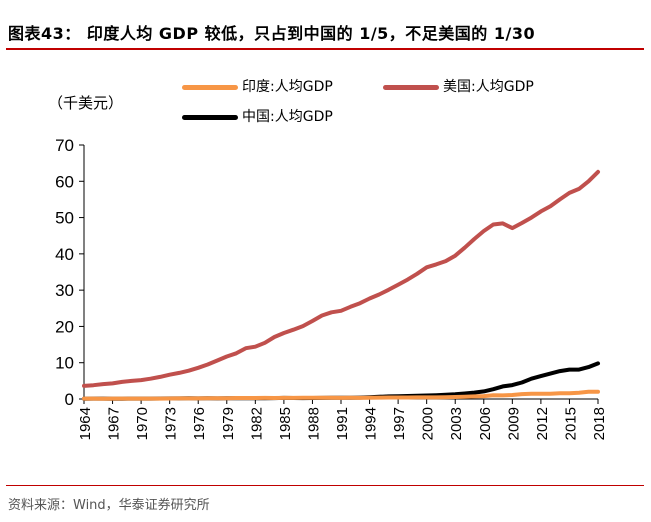  What do you see at coordinates (64, 326) in the screenshot?
I see `y-tick-label: 20` at bounding box center [64, 326].